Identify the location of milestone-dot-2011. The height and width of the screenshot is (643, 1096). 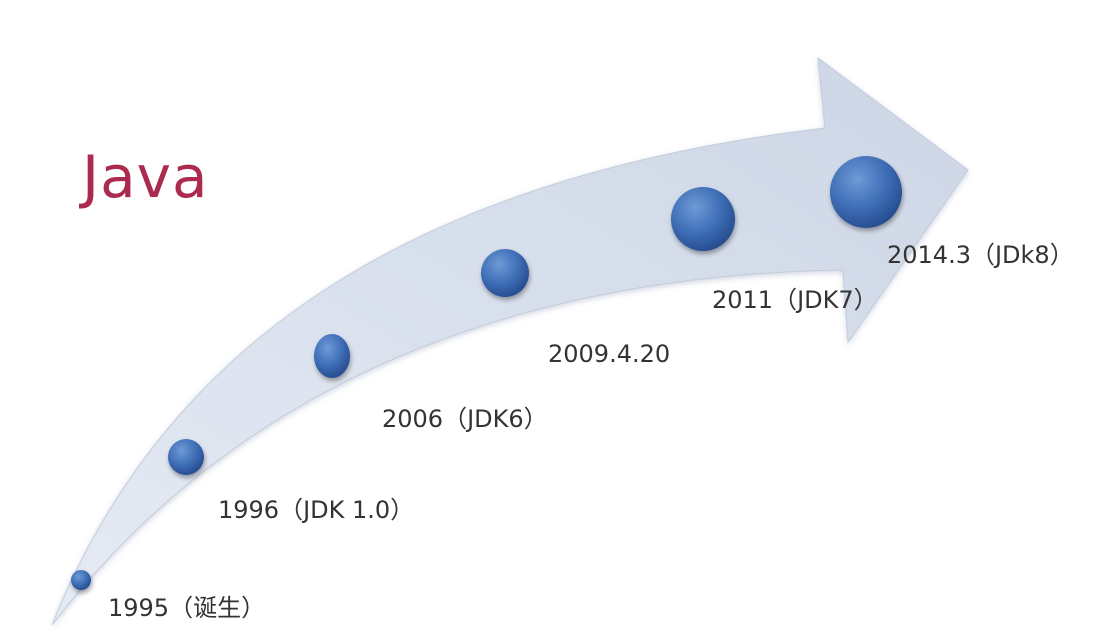
(703, 219).